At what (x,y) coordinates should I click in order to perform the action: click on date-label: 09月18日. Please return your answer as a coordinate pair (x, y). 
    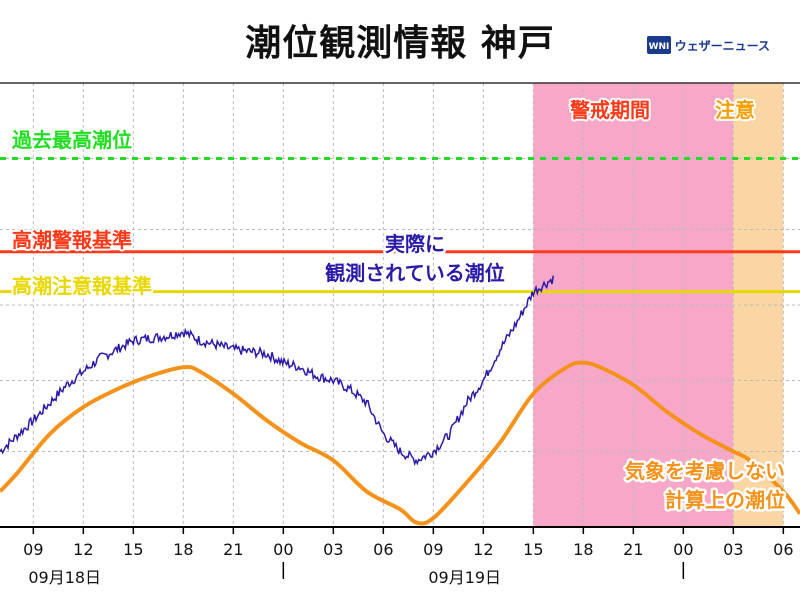
    Looking at the image, I should click on (64, 577).